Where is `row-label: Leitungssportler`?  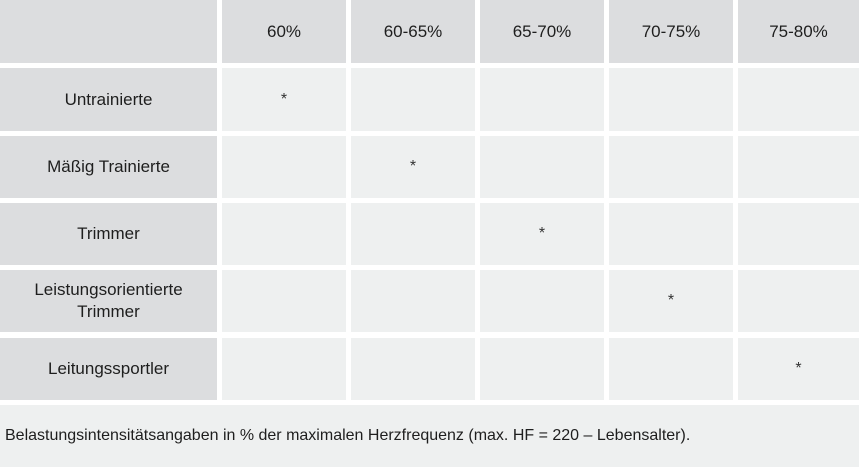 row-label: Leitungssportler is located at coordinates (108, 369).